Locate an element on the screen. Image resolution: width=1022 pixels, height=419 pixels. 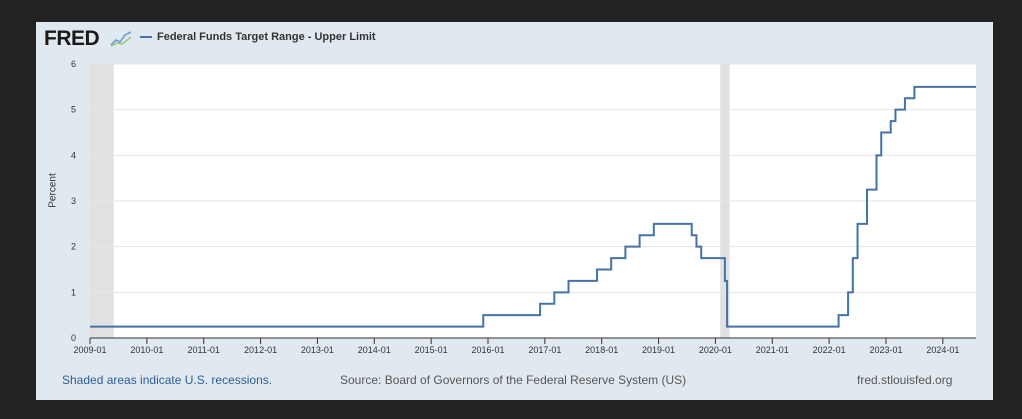
x-tick-label: 2014-01 is located at coordinates (374, 350).